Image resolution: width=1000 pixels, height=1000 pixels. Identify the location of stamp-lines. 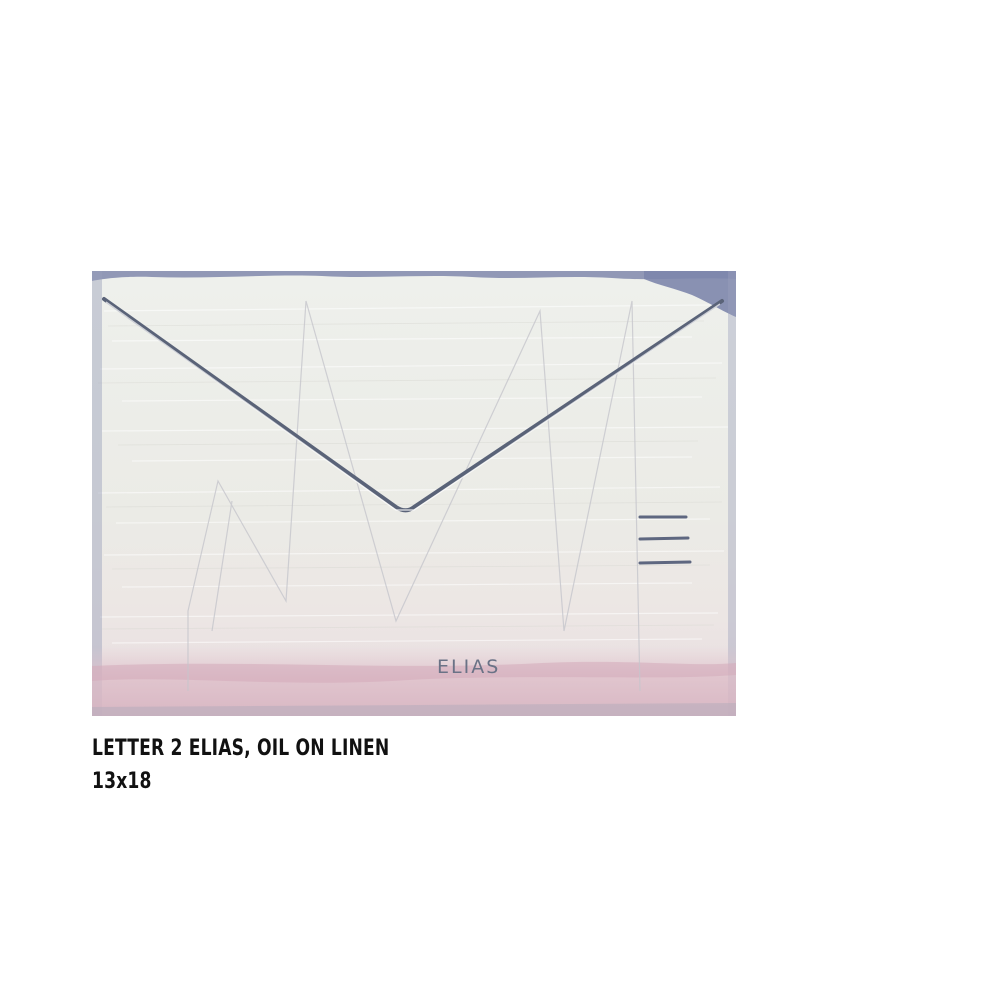
(665, 540).